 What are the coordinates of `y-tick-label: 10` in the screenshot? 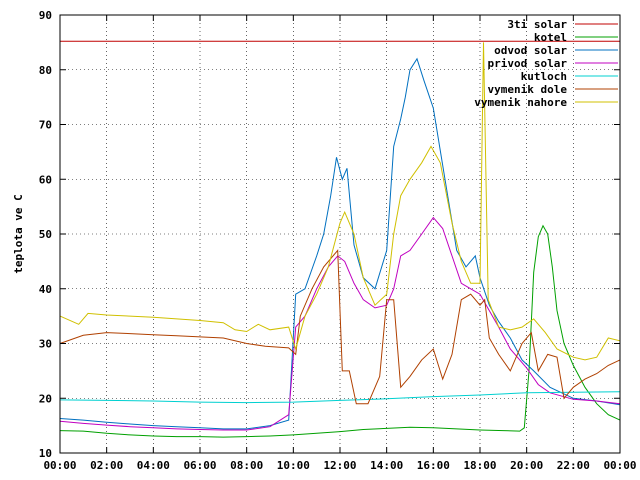 It's located at (45, 453).